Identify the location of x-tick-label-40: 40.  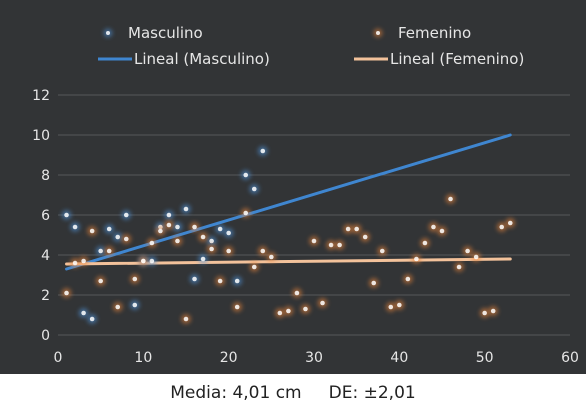
(399, 358).